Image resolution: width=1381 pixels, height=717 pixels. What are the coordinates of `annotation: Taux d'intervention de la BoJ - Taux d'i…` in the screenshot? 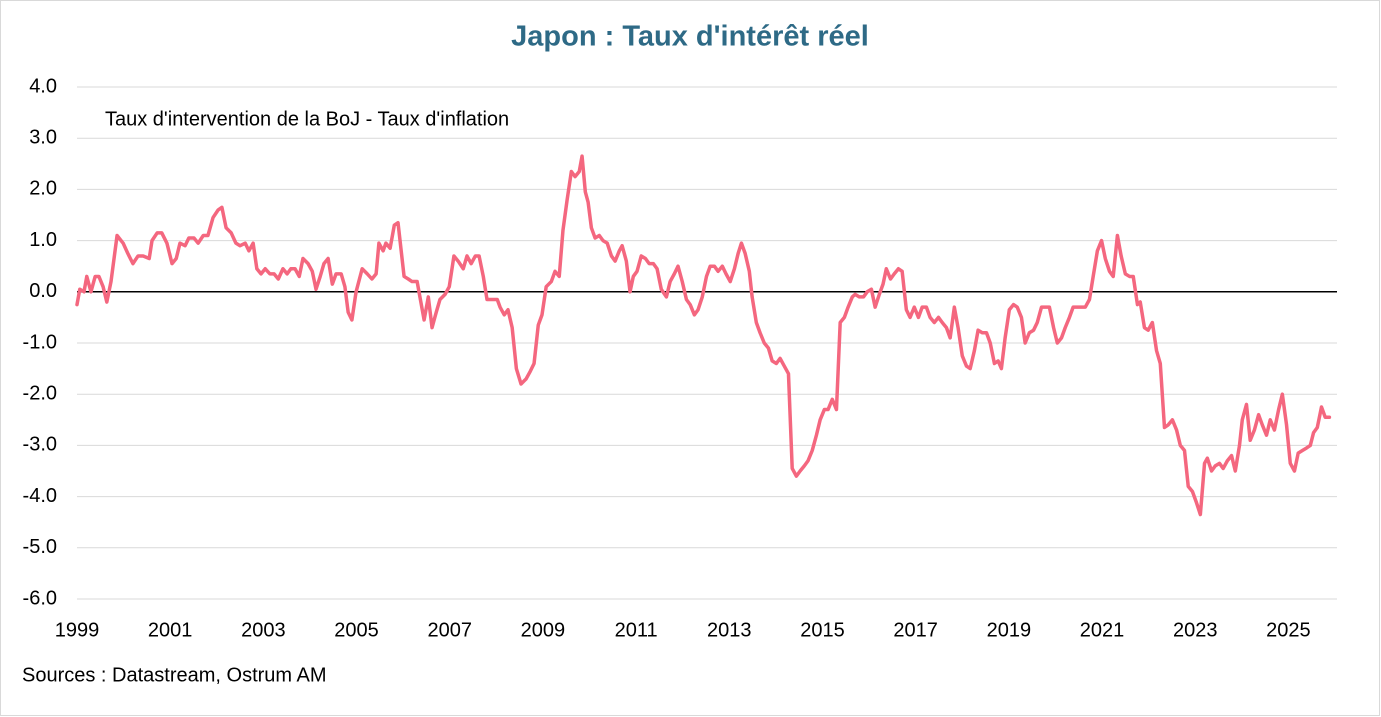 It's located at (307, 119).